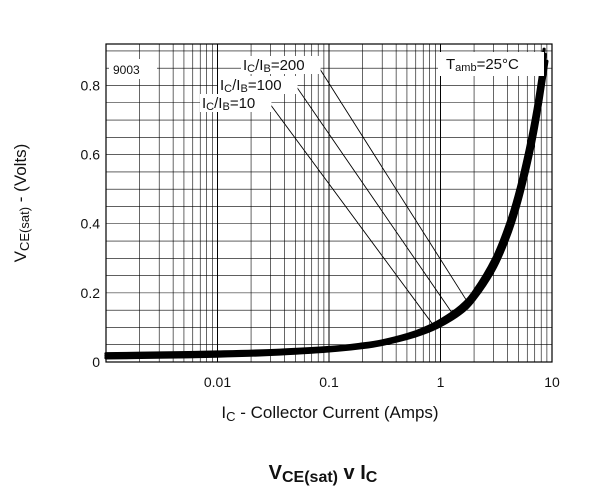  I want to click on x-tick-label: 1, so click(441, 382).